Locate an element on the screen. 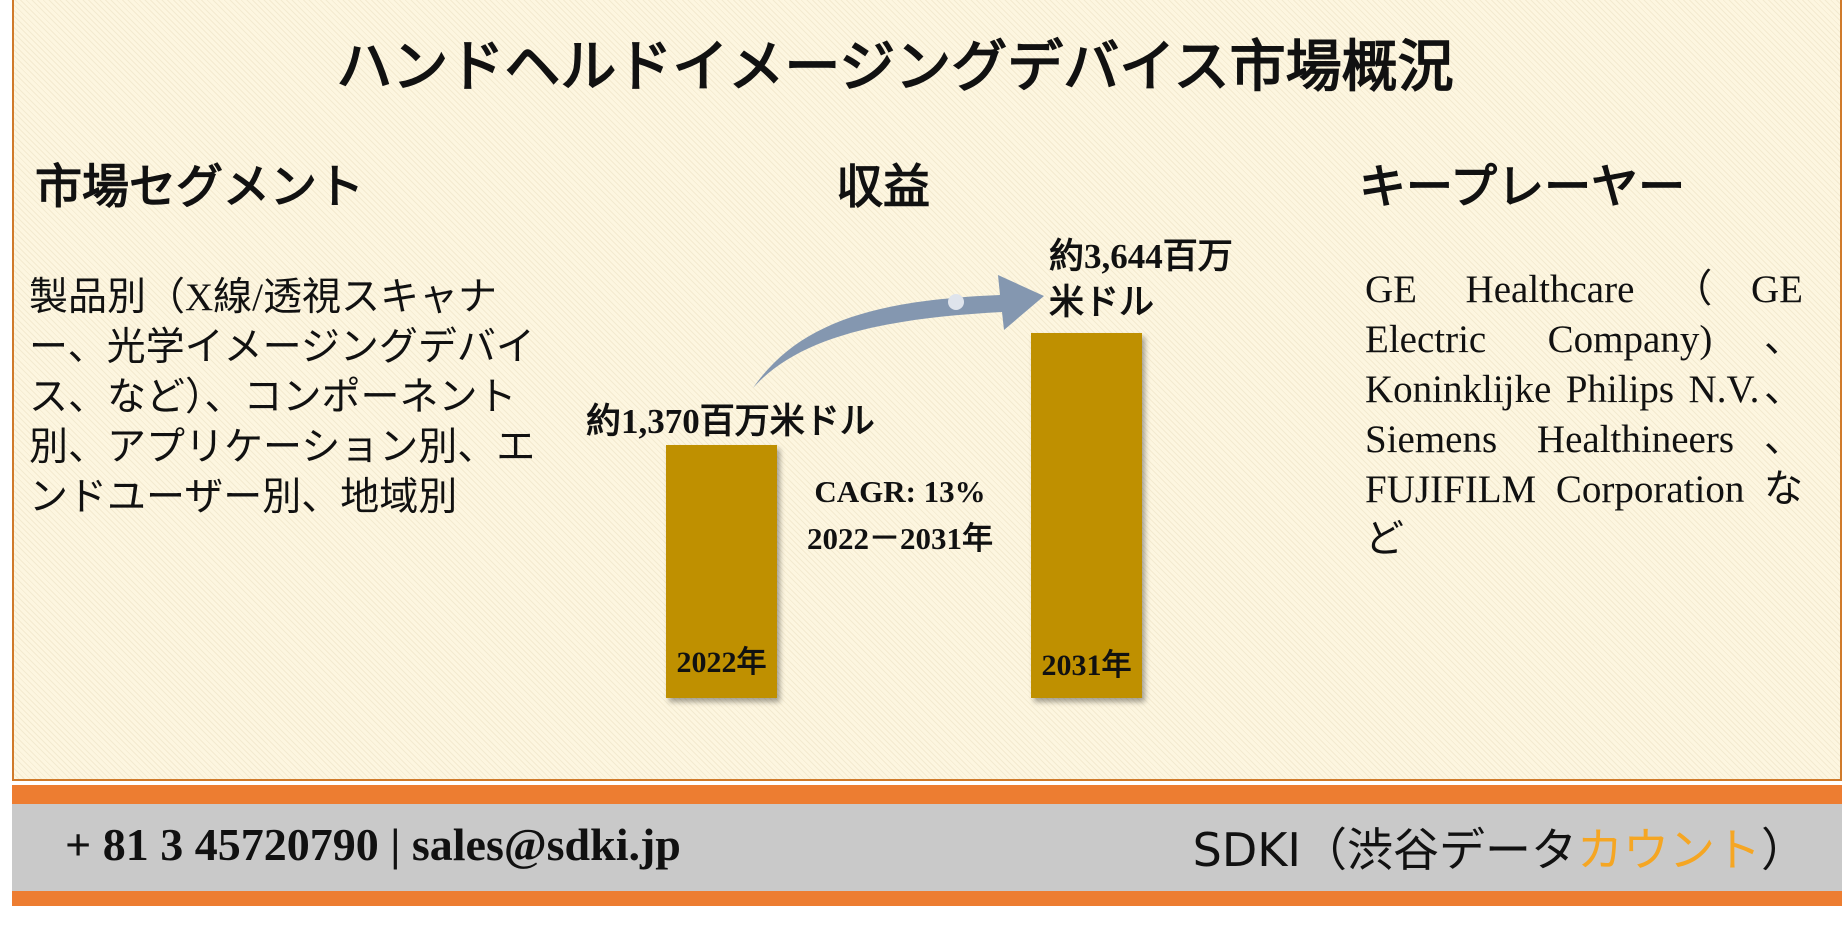 This screenshot has width=1845, height=926. value-label: 約3,644百万米ドル is located at coordinates (1141, 279).